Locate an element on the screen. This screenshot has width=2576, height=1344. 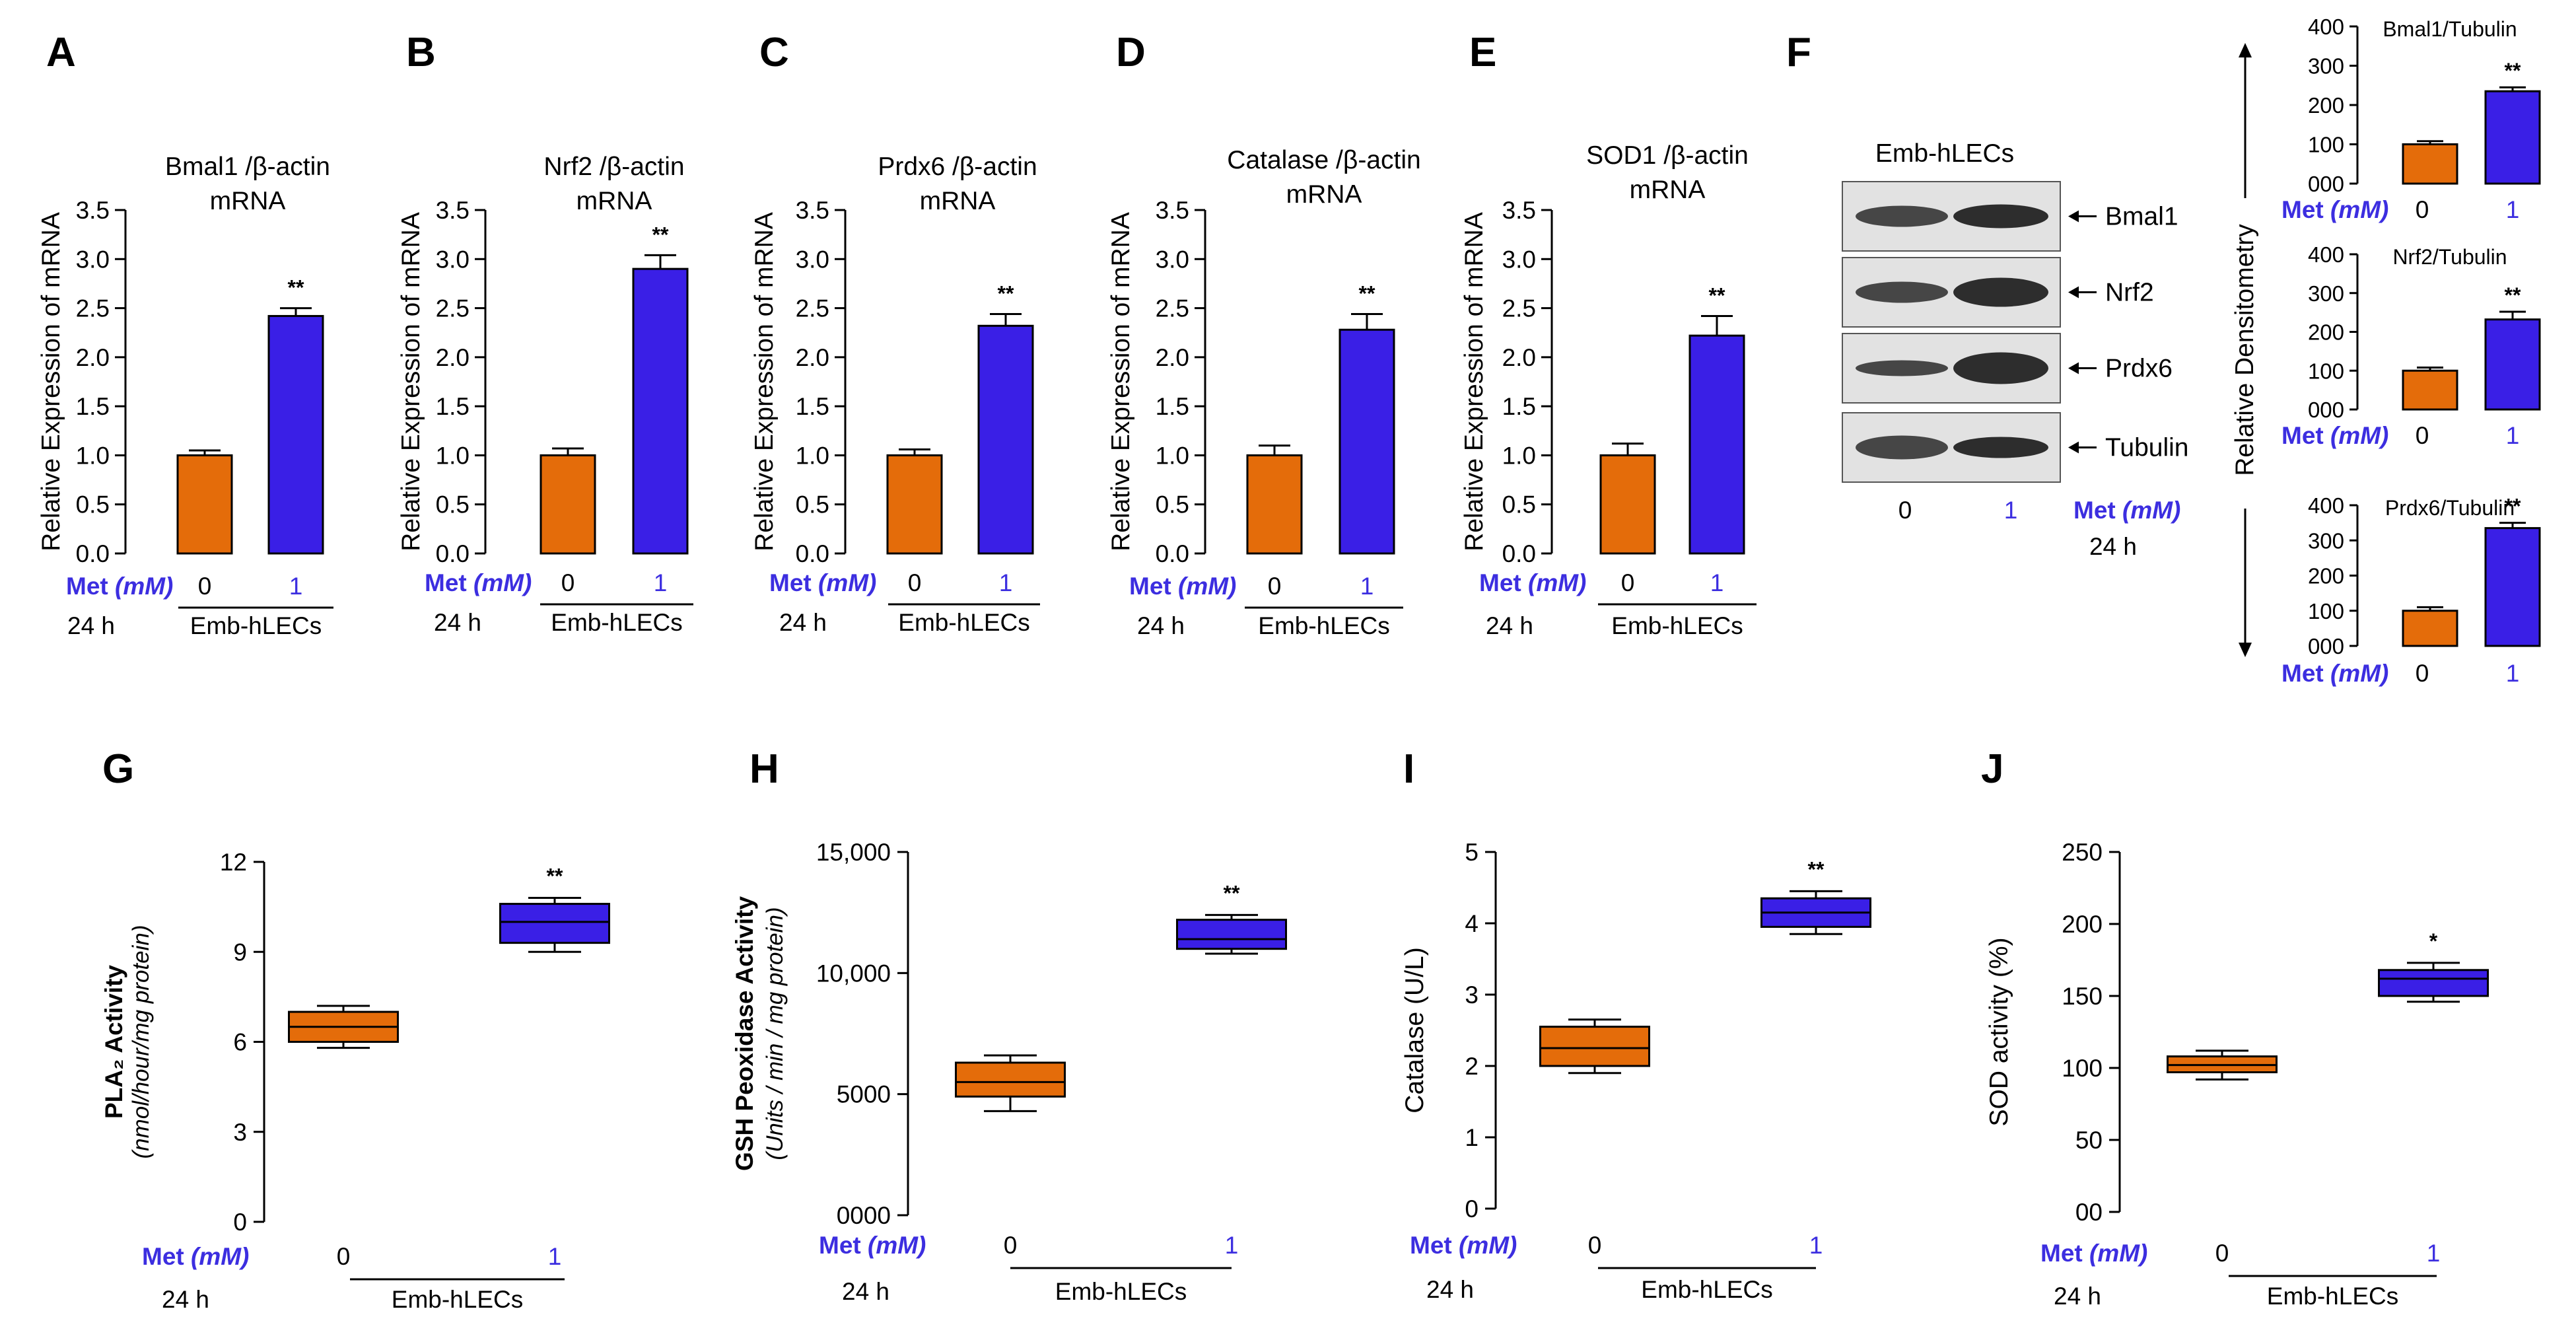
y-tick-label: 15,000 is located at coordinates (854, 852).